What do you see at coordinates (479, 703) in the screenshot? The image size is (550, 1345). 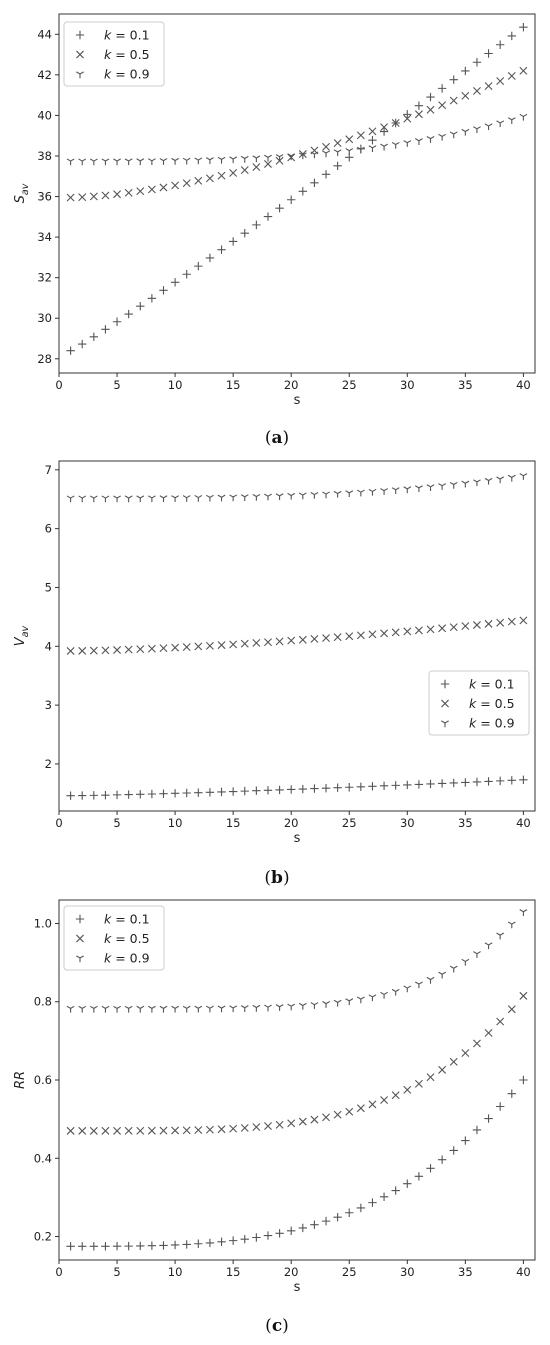 I see `legend: k = 0.1 k = 0.5 k = 0.9` at bounding box center [479, 703].